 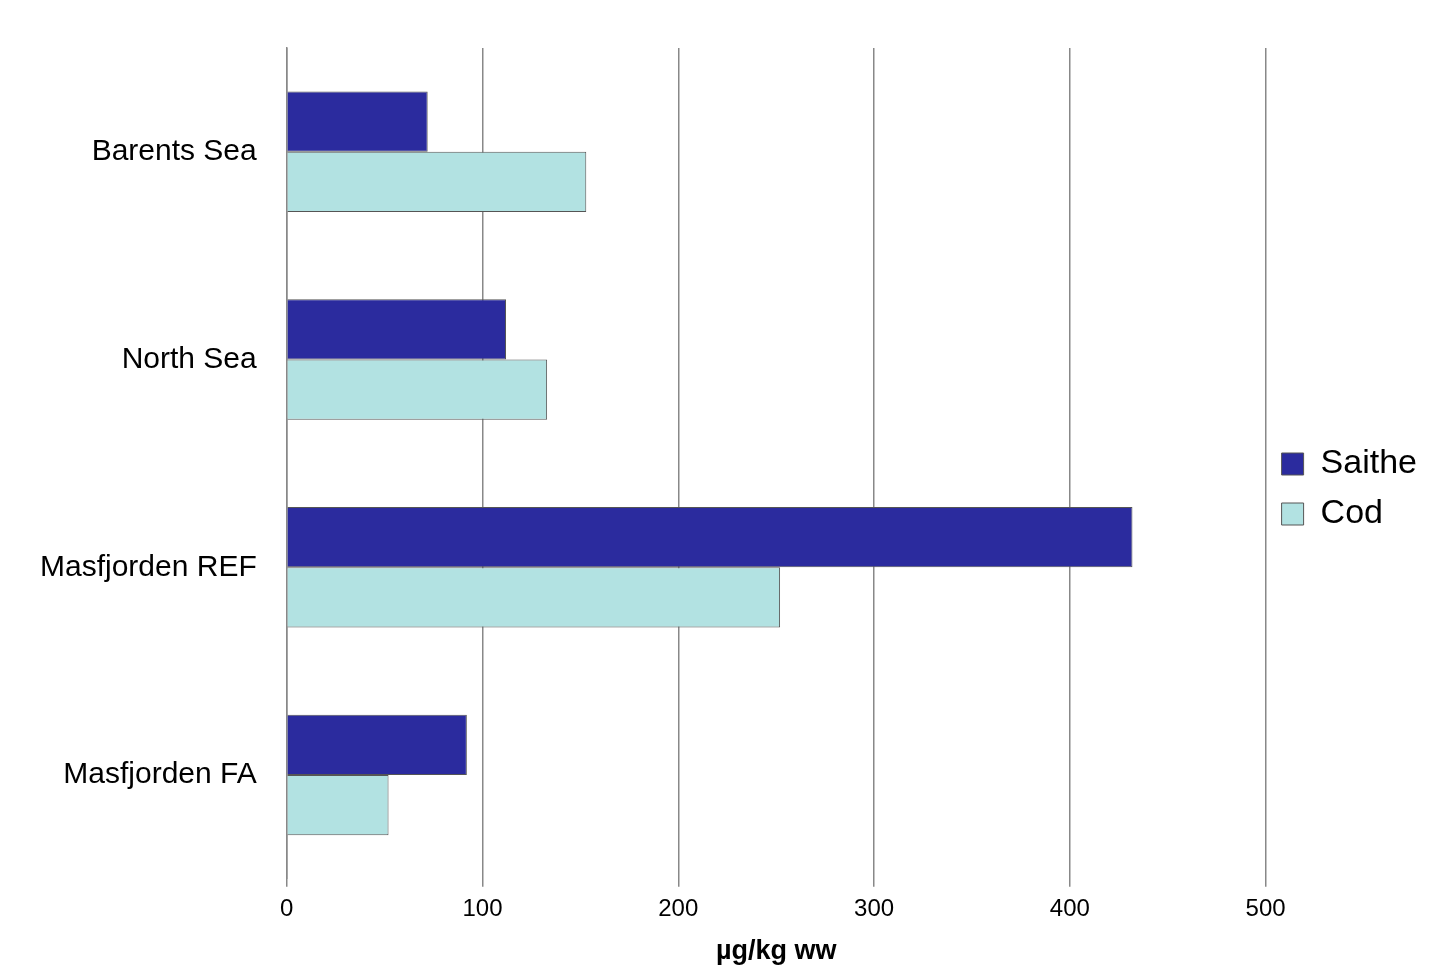 What do you see at coordinates (874, 907) in the screenshot?
I see `x-tick-label: 300` at bounding box center [874, 907].